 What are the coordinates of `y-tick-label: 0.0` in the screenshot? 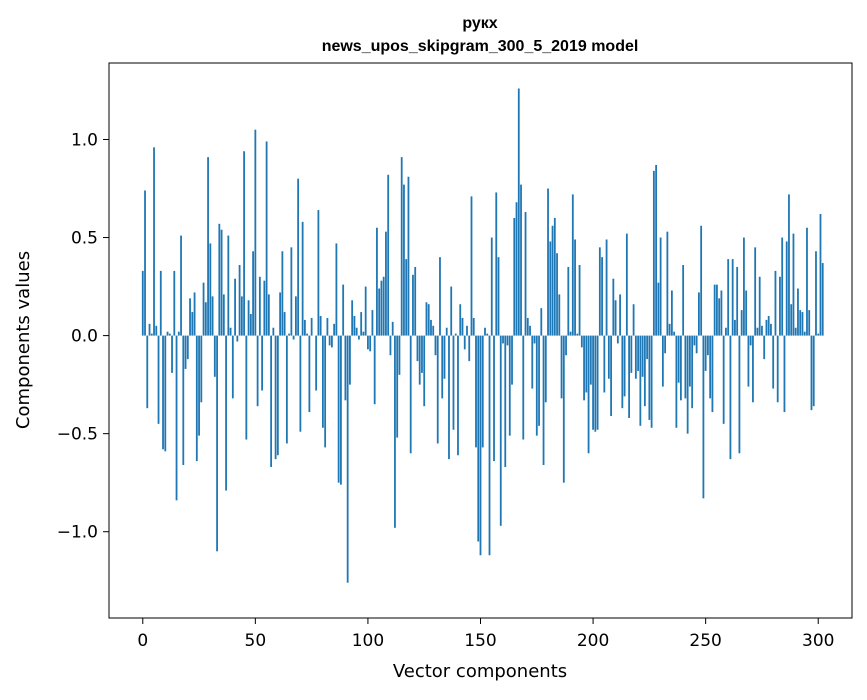 It's located at (84, 337).